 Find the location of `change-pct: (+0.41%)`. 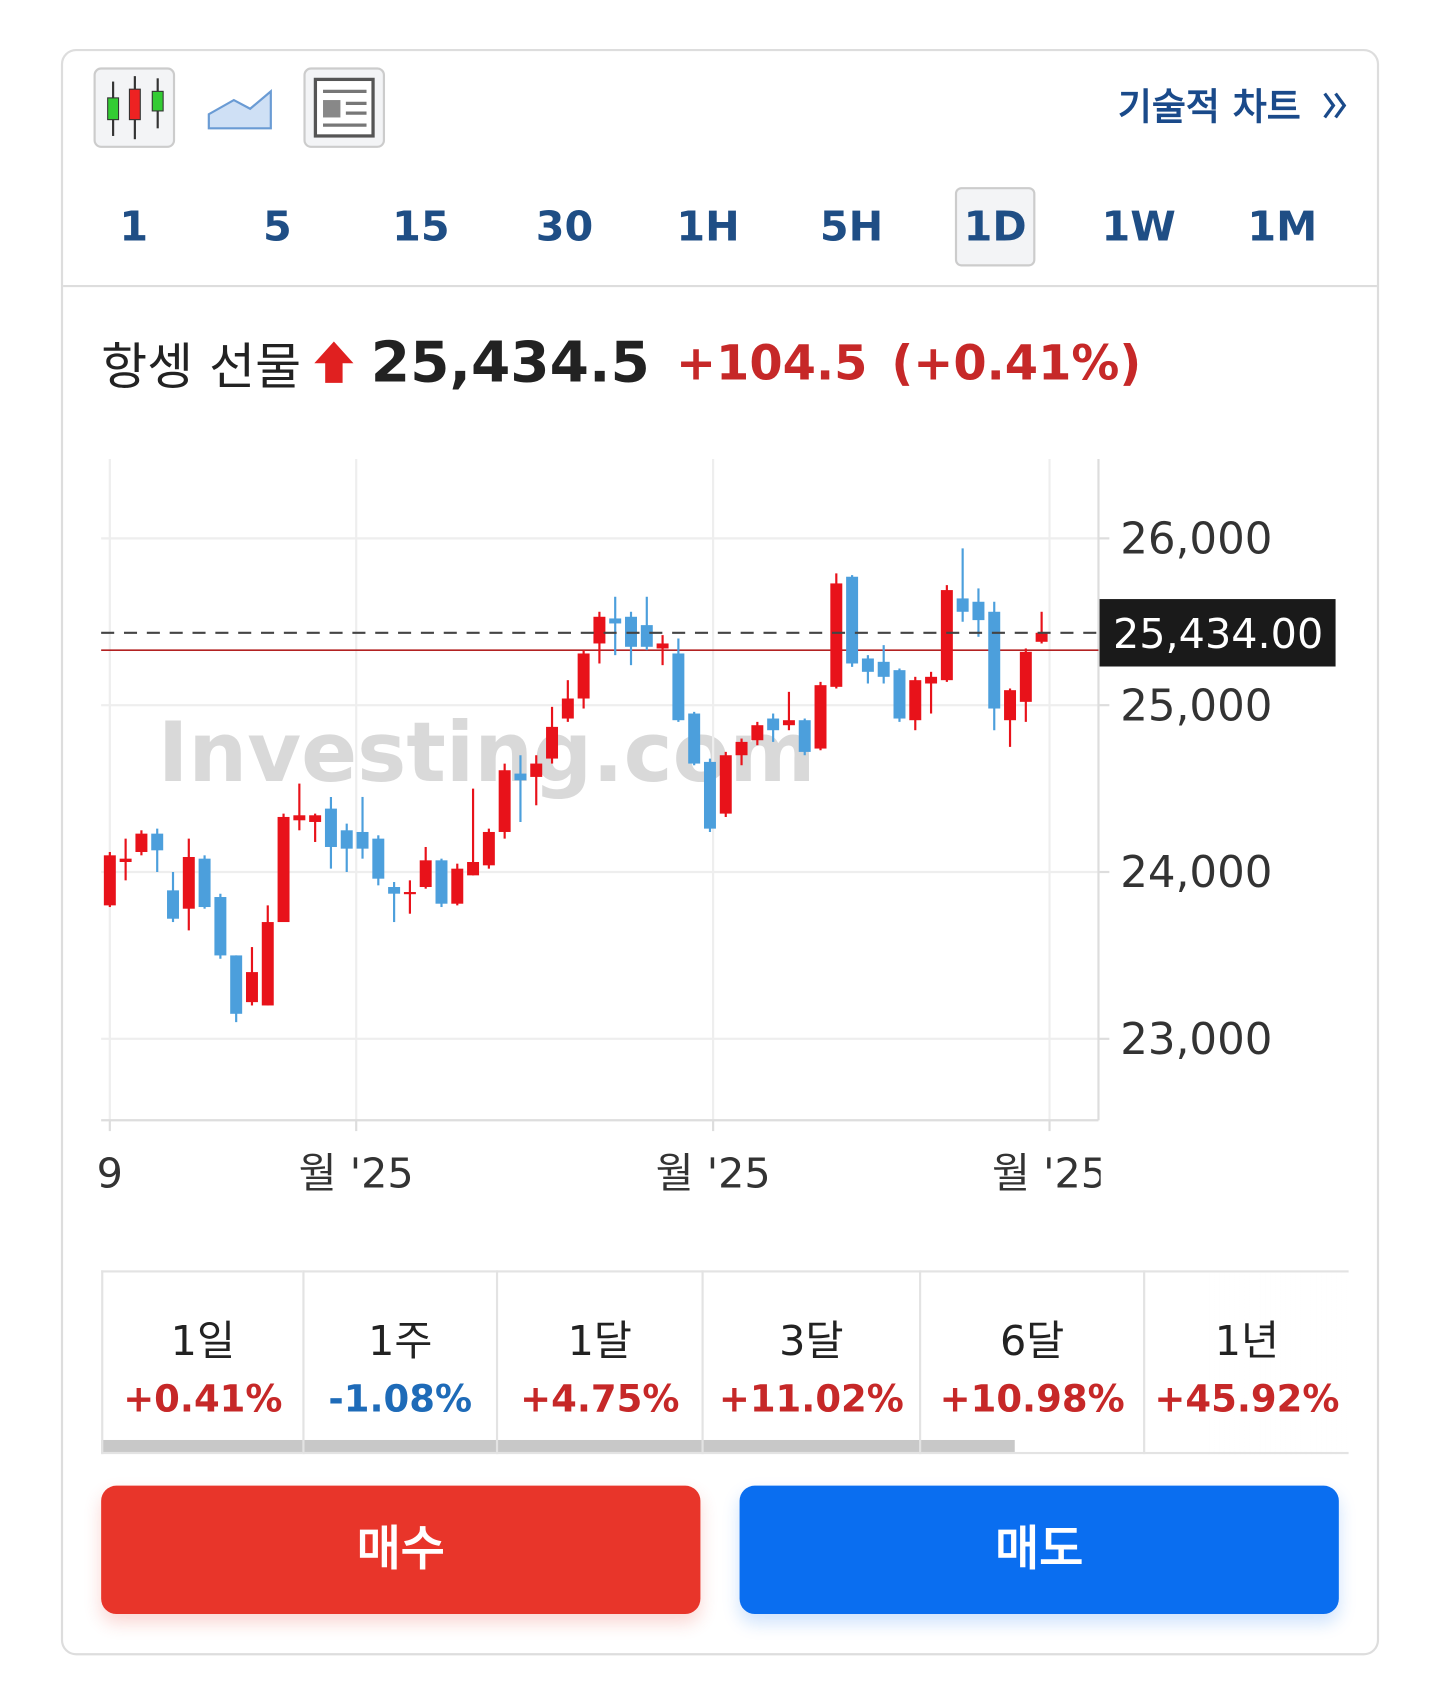

change-pct: (+0.41%) is located at coordinates (1016, 363).